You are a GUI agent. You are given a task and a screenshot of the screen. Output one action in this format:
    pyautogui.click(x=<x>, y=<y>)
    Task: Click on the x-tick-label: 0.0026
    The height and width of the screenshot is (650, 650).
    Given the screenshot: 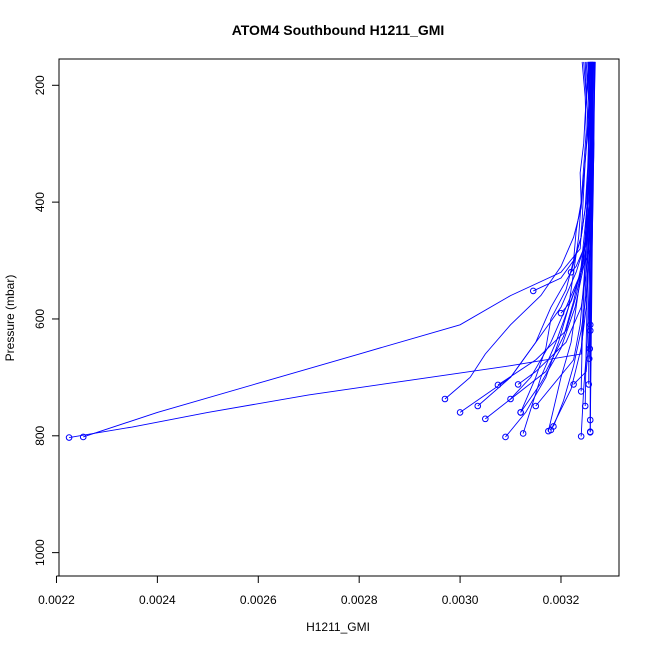 What is the action you would take?
    pyautogui.click(x=258, y=600)
    